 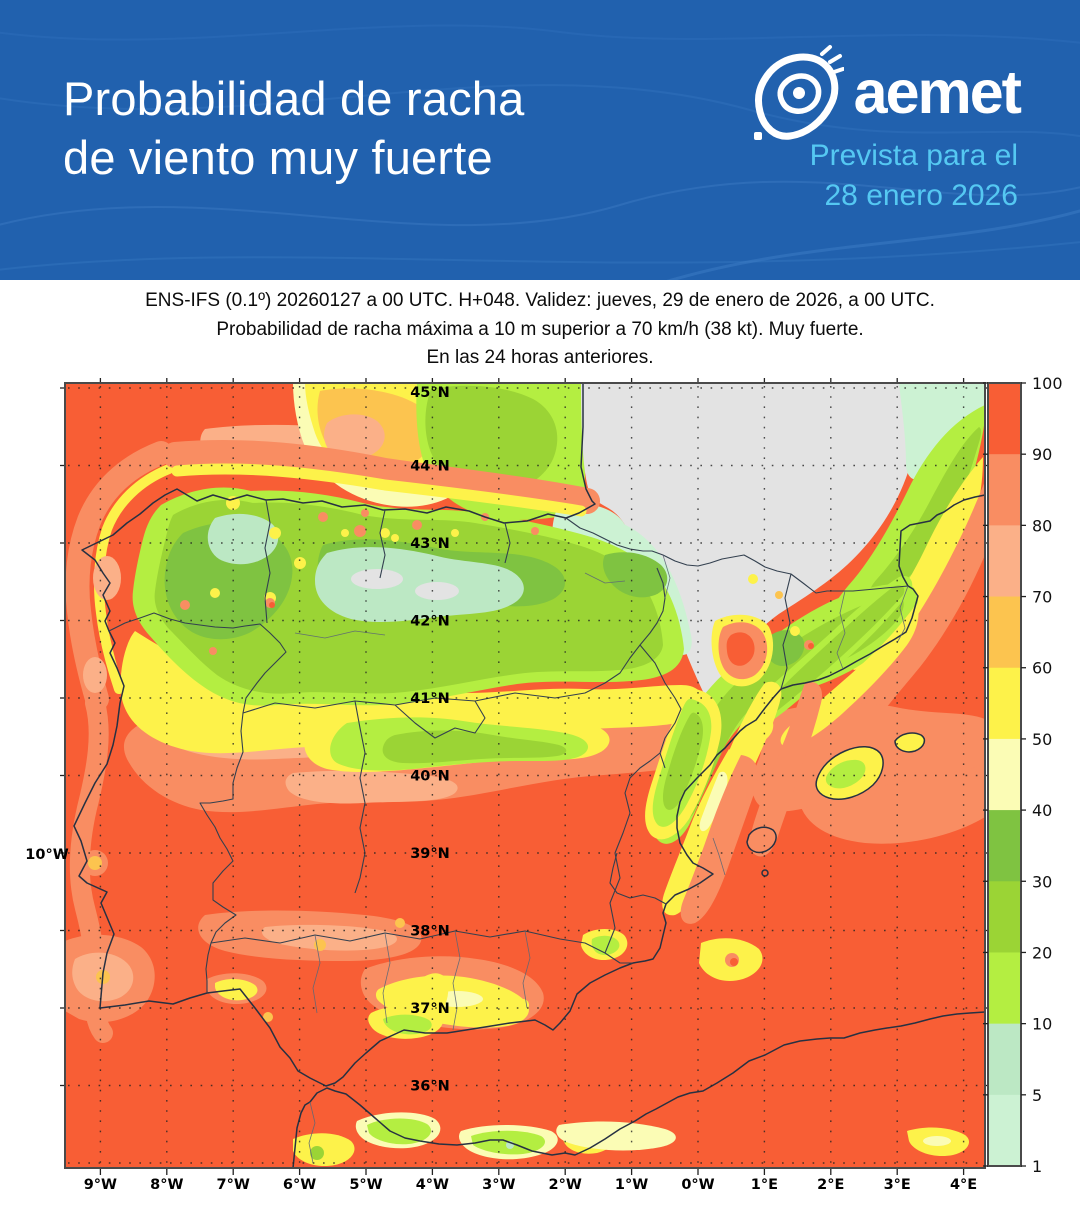 What do you see at coordinates (737, 555) in the screenshot?
I see `france-spain-border` at bounding box center [737, 555].